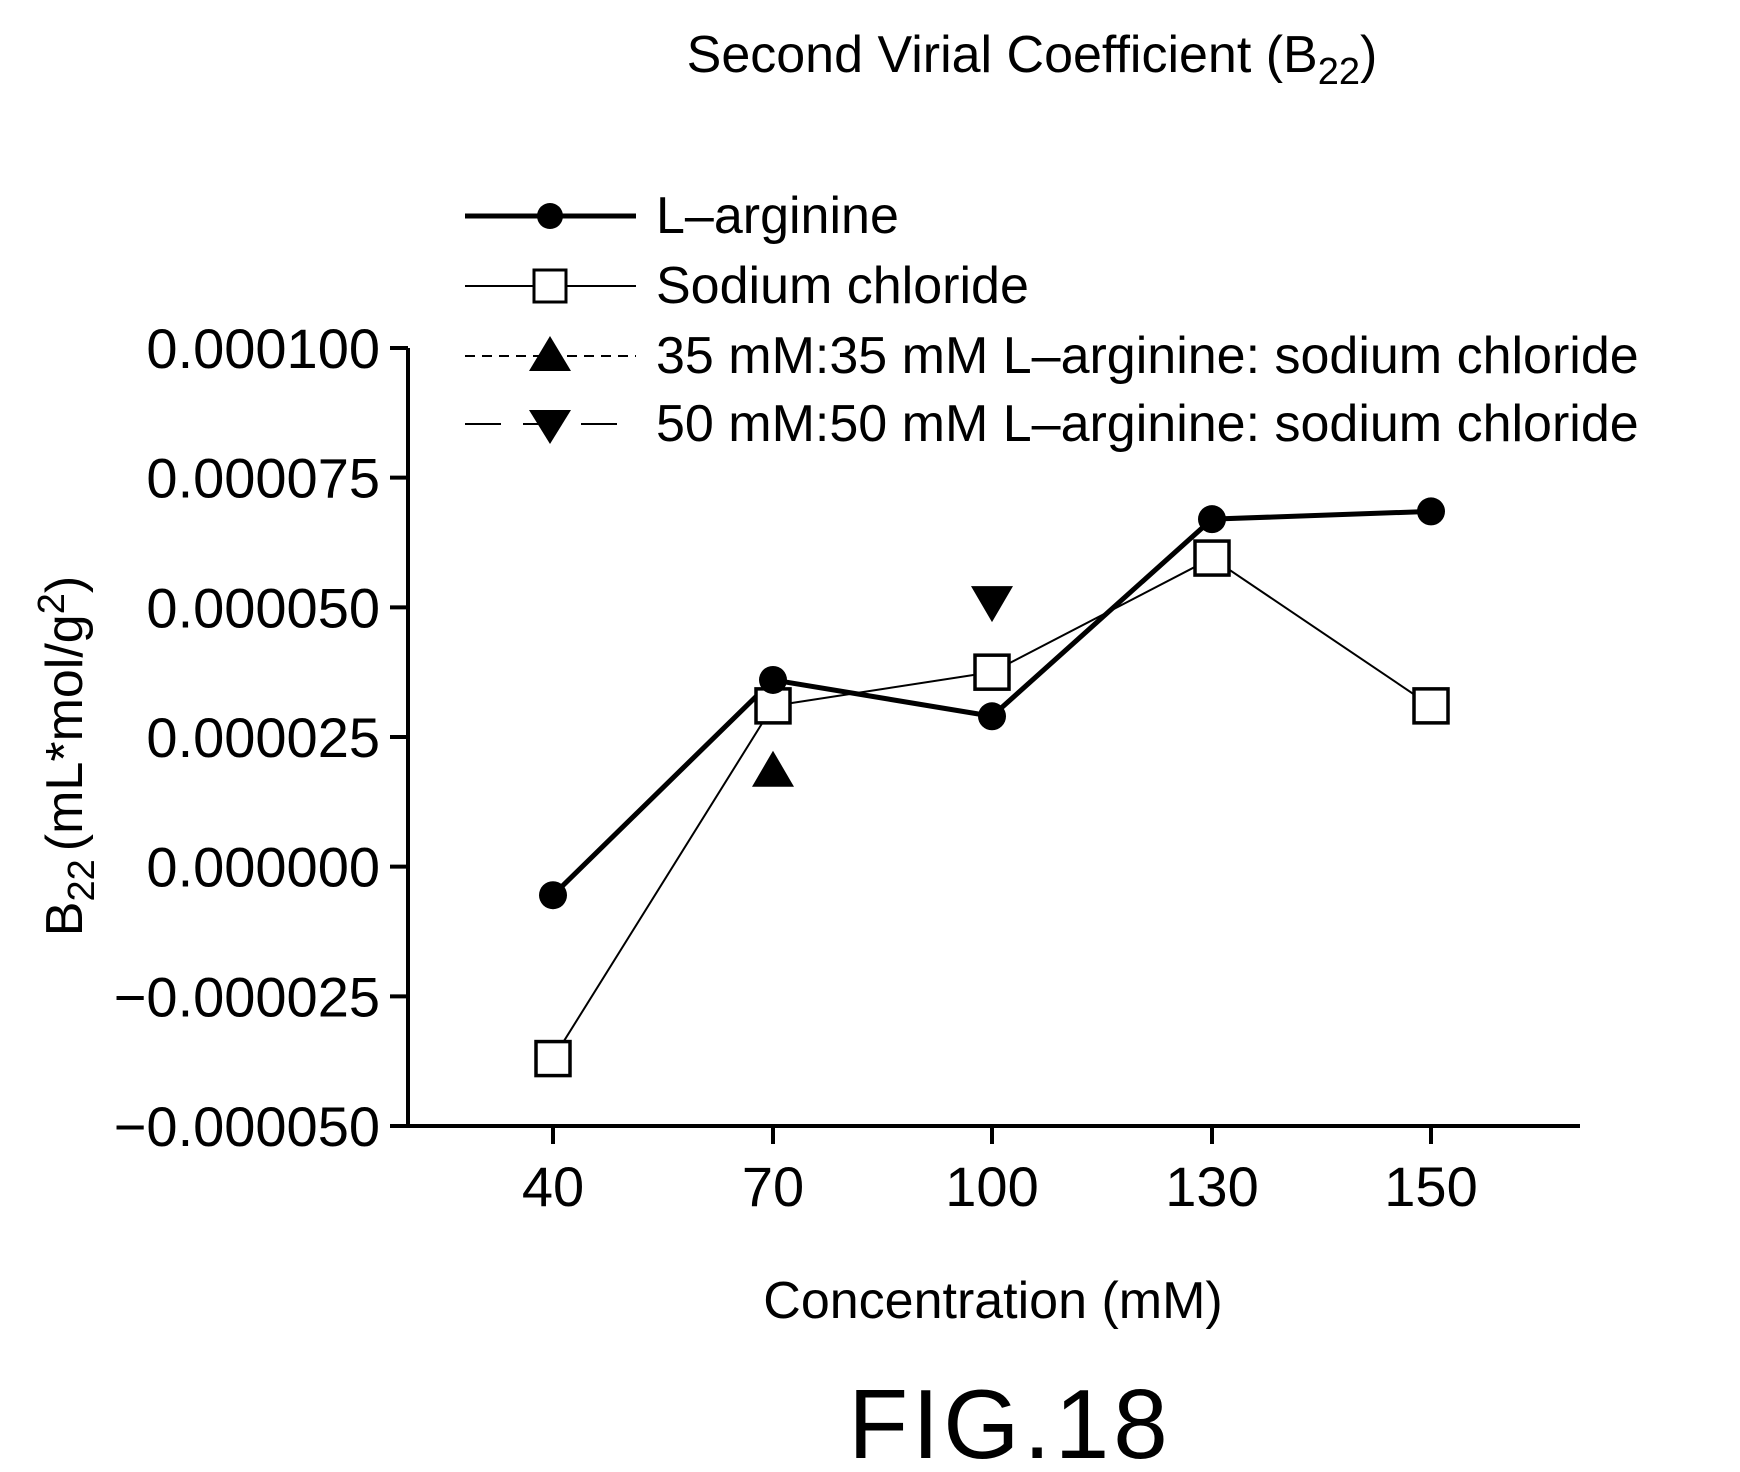 The image size is (1740, 1472). What do you see at coordinates (842, 286) in the screenshot?
I see `legend-label-sodium-chloride: Sodium chloride` at bounding box center [842, 286].